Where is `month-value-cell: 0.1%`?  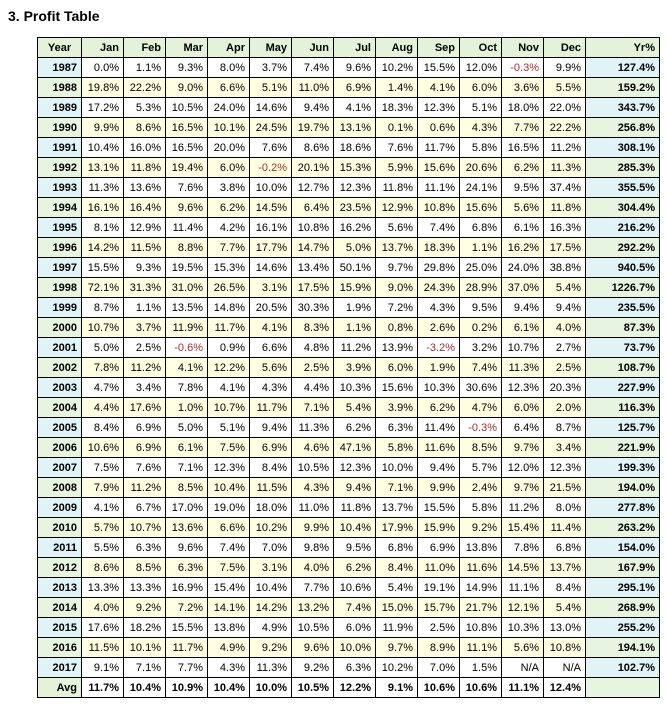
month-value-cell: 0.1% is located at coordinates (396, 127).